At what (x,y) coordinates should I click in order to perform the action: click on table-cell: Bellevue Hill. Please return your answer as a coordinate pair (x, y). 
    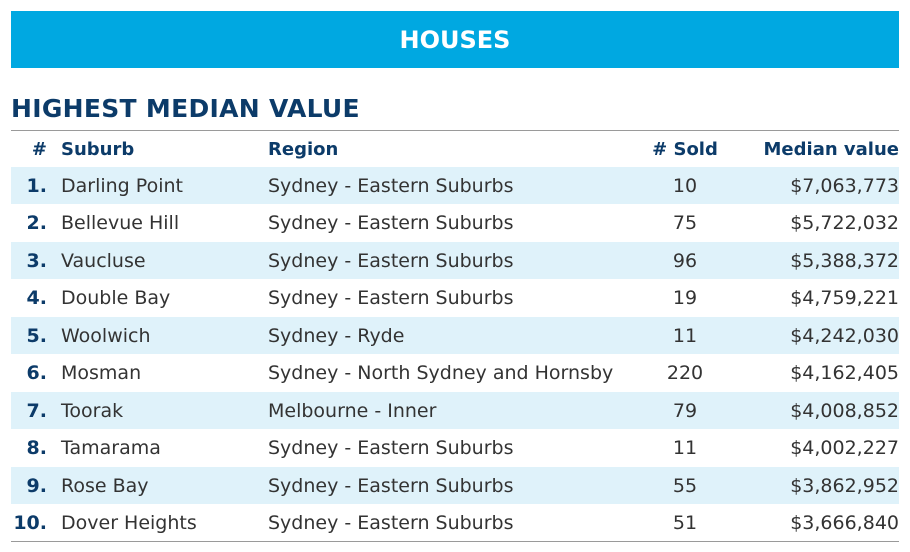
    Looking at the image, I should click on (120, 223).